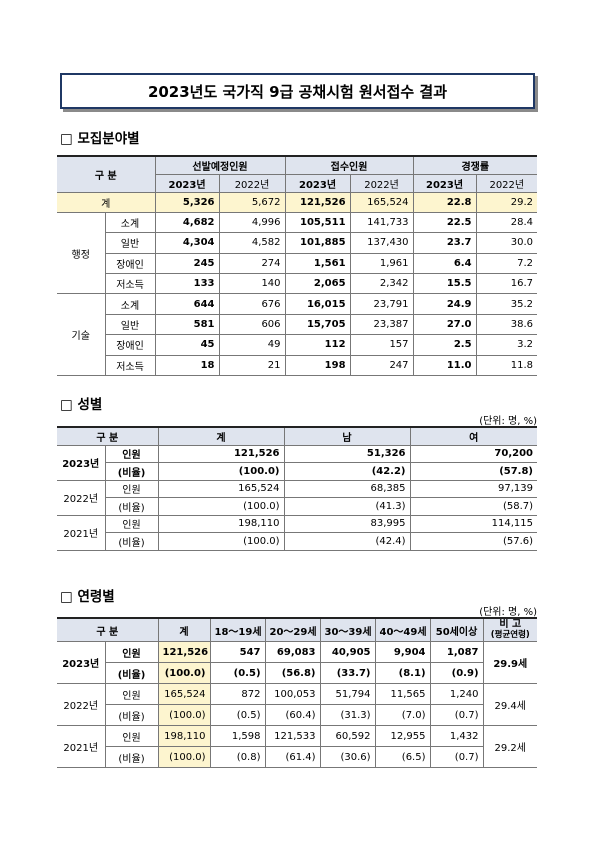  What do you see at coordinates (317, 263) in the screenshot?
I see `cell: 1,561` at bounding box center [317, 263].